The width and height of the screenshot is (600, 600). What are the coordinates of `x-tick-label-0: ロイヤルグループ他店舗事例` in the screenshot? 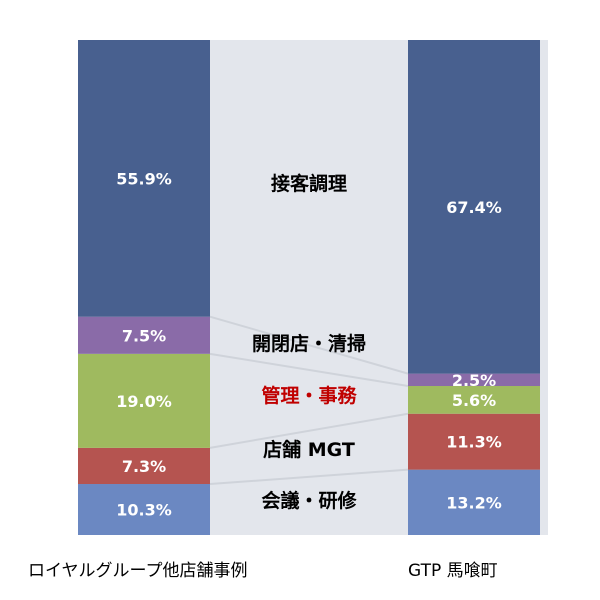 It's located at (137, 571).